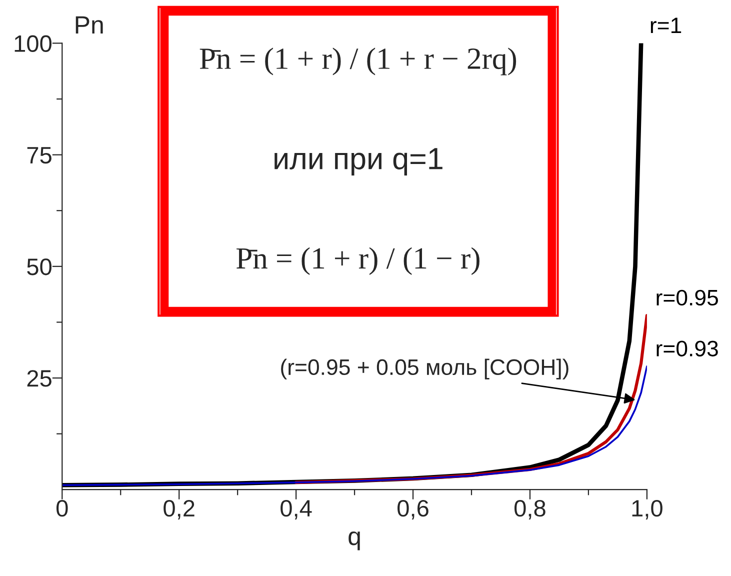 The height and width of the screenshot is (576, 731). Describe the element at coordinates (530, 510) in the screenshot. I see `x-tick-label: 0,8` at that location.